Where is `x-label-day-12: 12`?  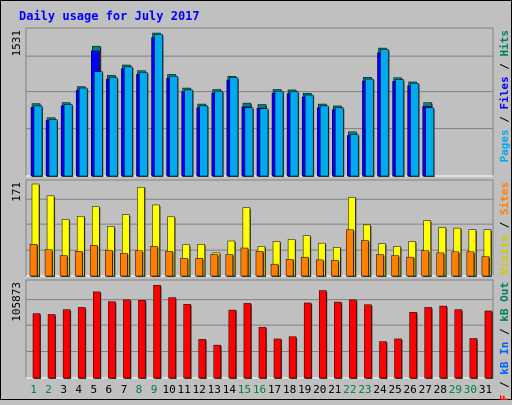 x-label-day-12: 12 is located at coordinates (199, 389).